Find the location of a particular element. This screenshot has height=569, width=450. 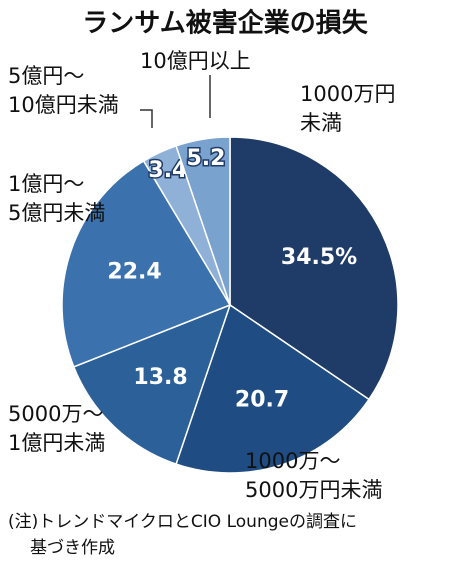

value-label: 13.8 is located at coordinates (160, 377).